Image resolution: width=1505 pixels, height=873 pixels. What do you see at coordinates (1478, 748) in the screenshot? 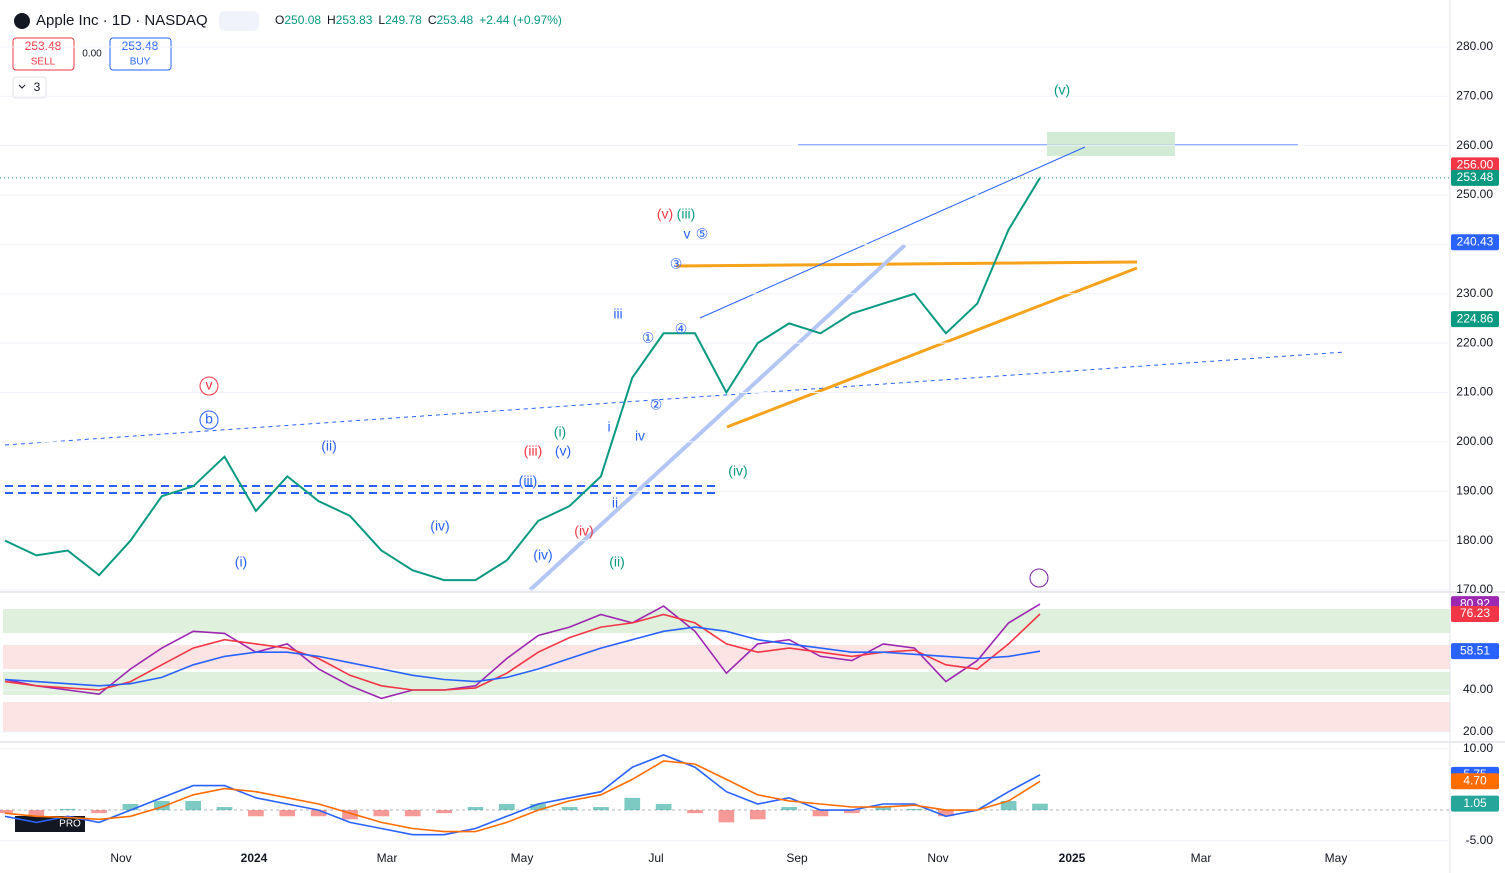
I see `y-tick-label: 10.00` at bounding box center [1478, 748].